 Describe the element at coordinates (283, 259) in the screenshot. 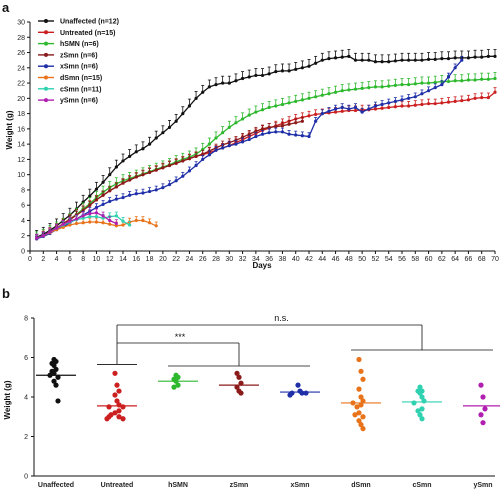

I see `x-tick-label: 38` at that location.